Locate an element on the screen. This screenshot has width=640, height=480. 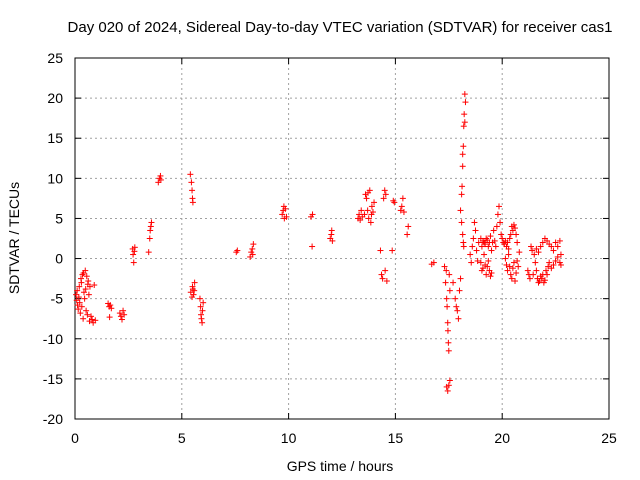
x-tick-label: 25 is located at coordinates (609, 438).